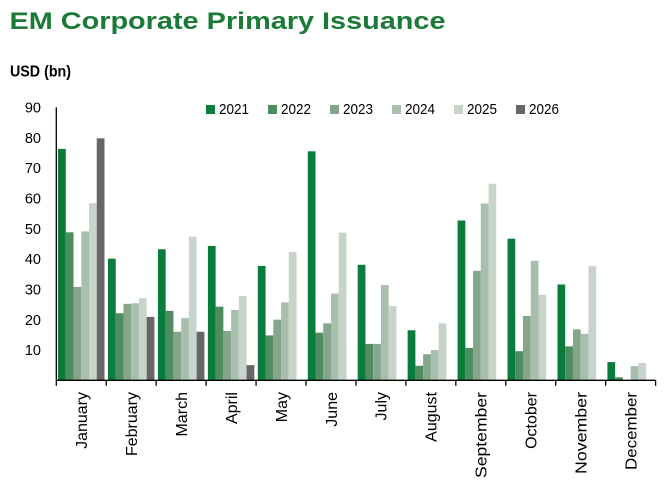  I want to click on svg-text: 70, so click(33, 169).